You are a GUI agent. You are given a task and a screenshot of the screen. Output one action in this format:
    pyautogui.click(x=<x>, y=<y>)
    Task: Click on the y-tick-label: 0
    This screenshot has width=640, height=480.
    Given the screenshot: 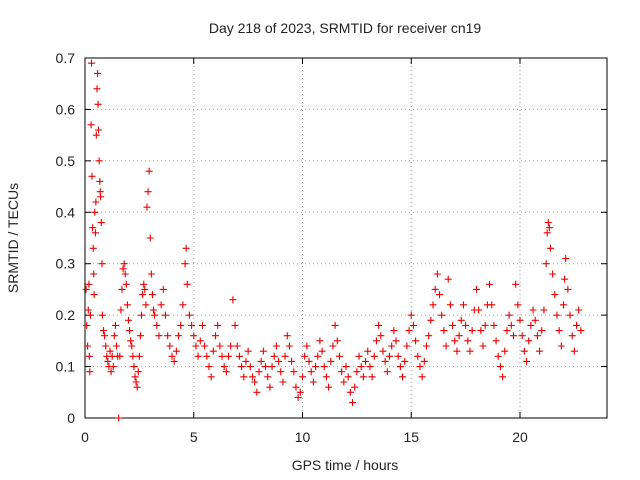 What is the action you would take?
    pyautogui.click(x=71, y=418)
    